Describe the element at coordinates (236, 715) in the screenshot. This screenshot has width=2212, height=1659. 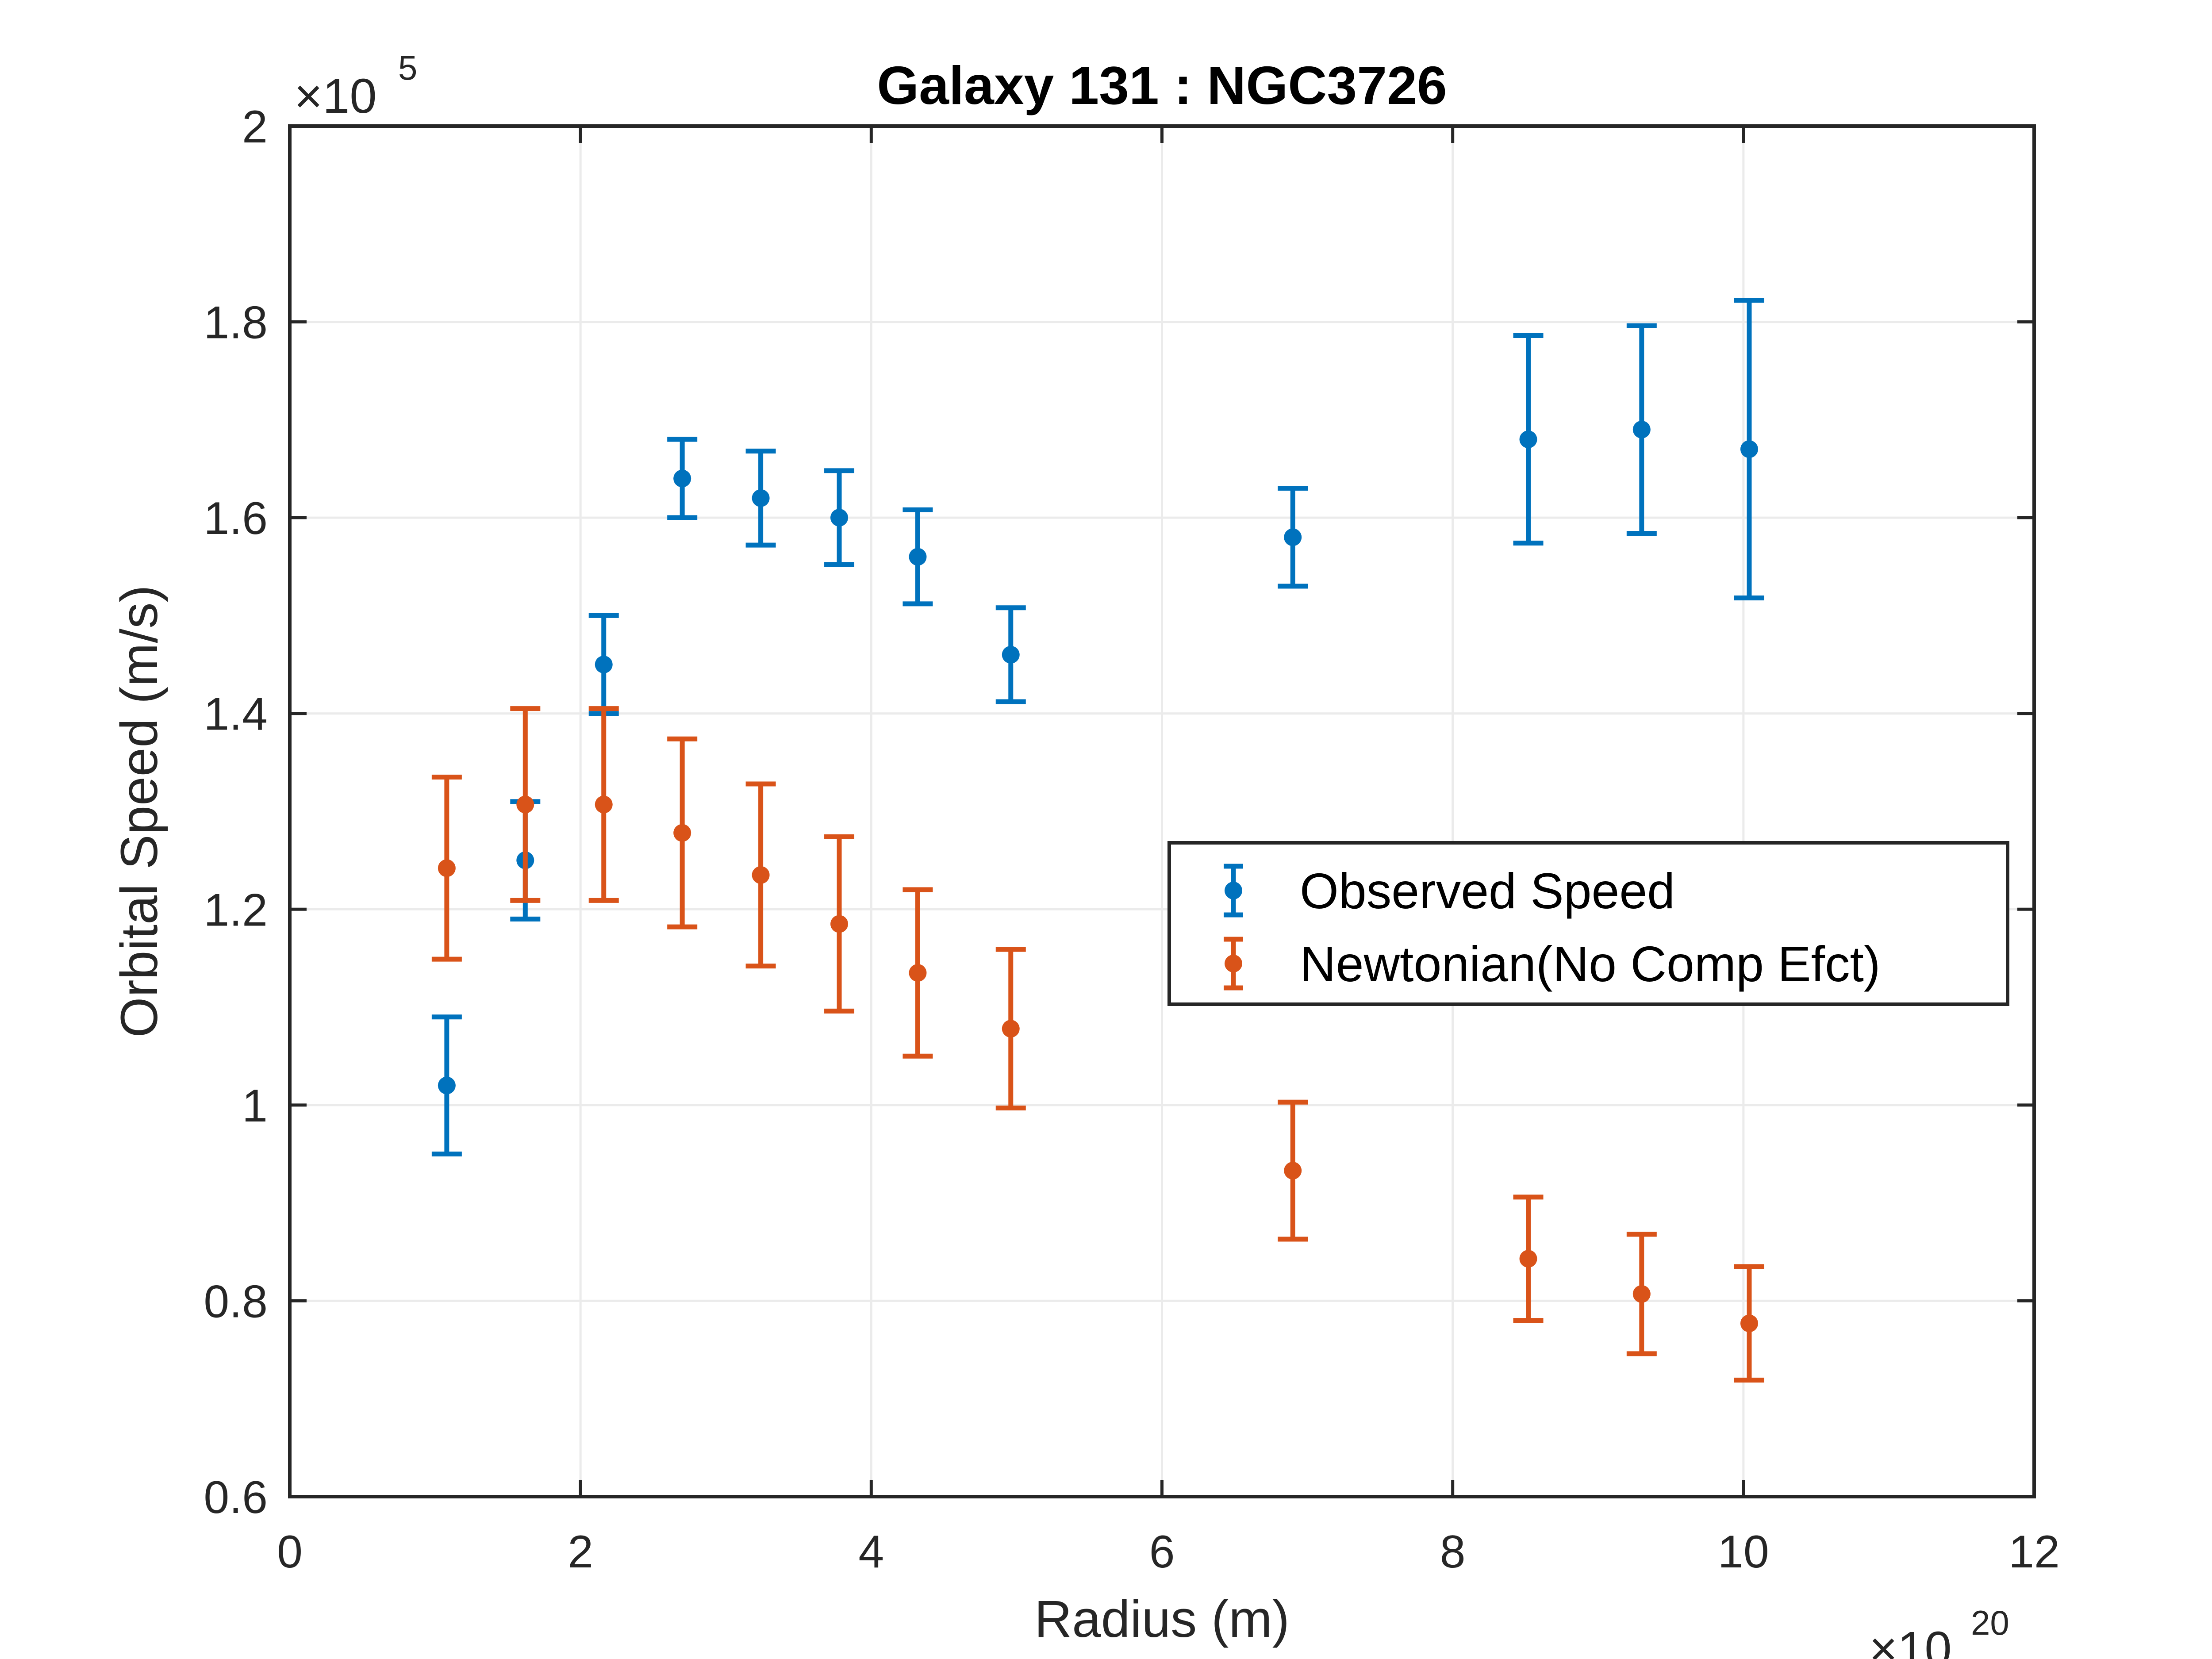
I see `y-tick-label: 1.4` at that location.